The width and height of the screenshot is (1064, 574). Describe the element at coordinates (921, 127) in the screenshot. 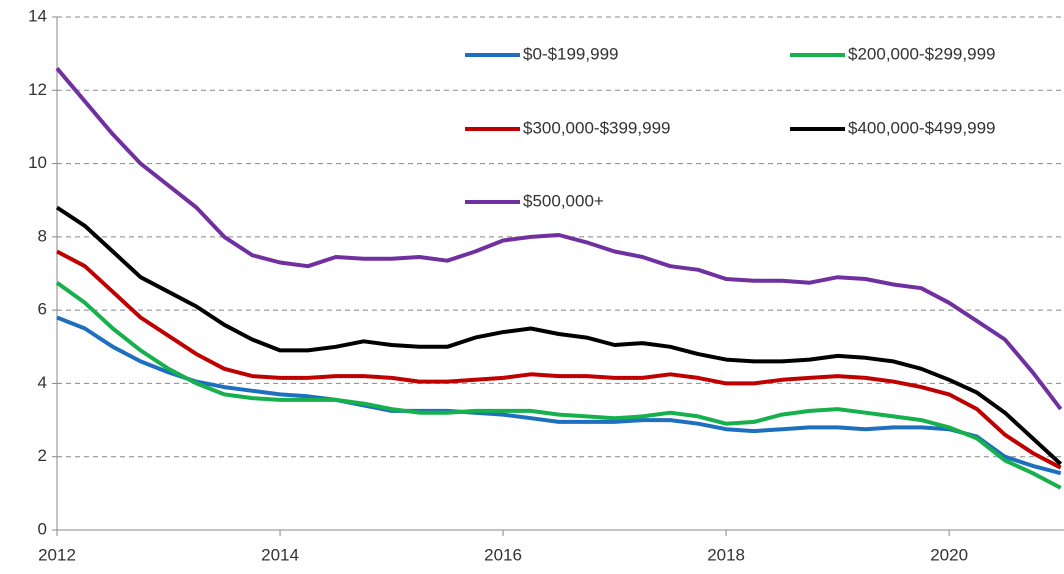

I see `legend-label: $400,000-$499,999` at that location.